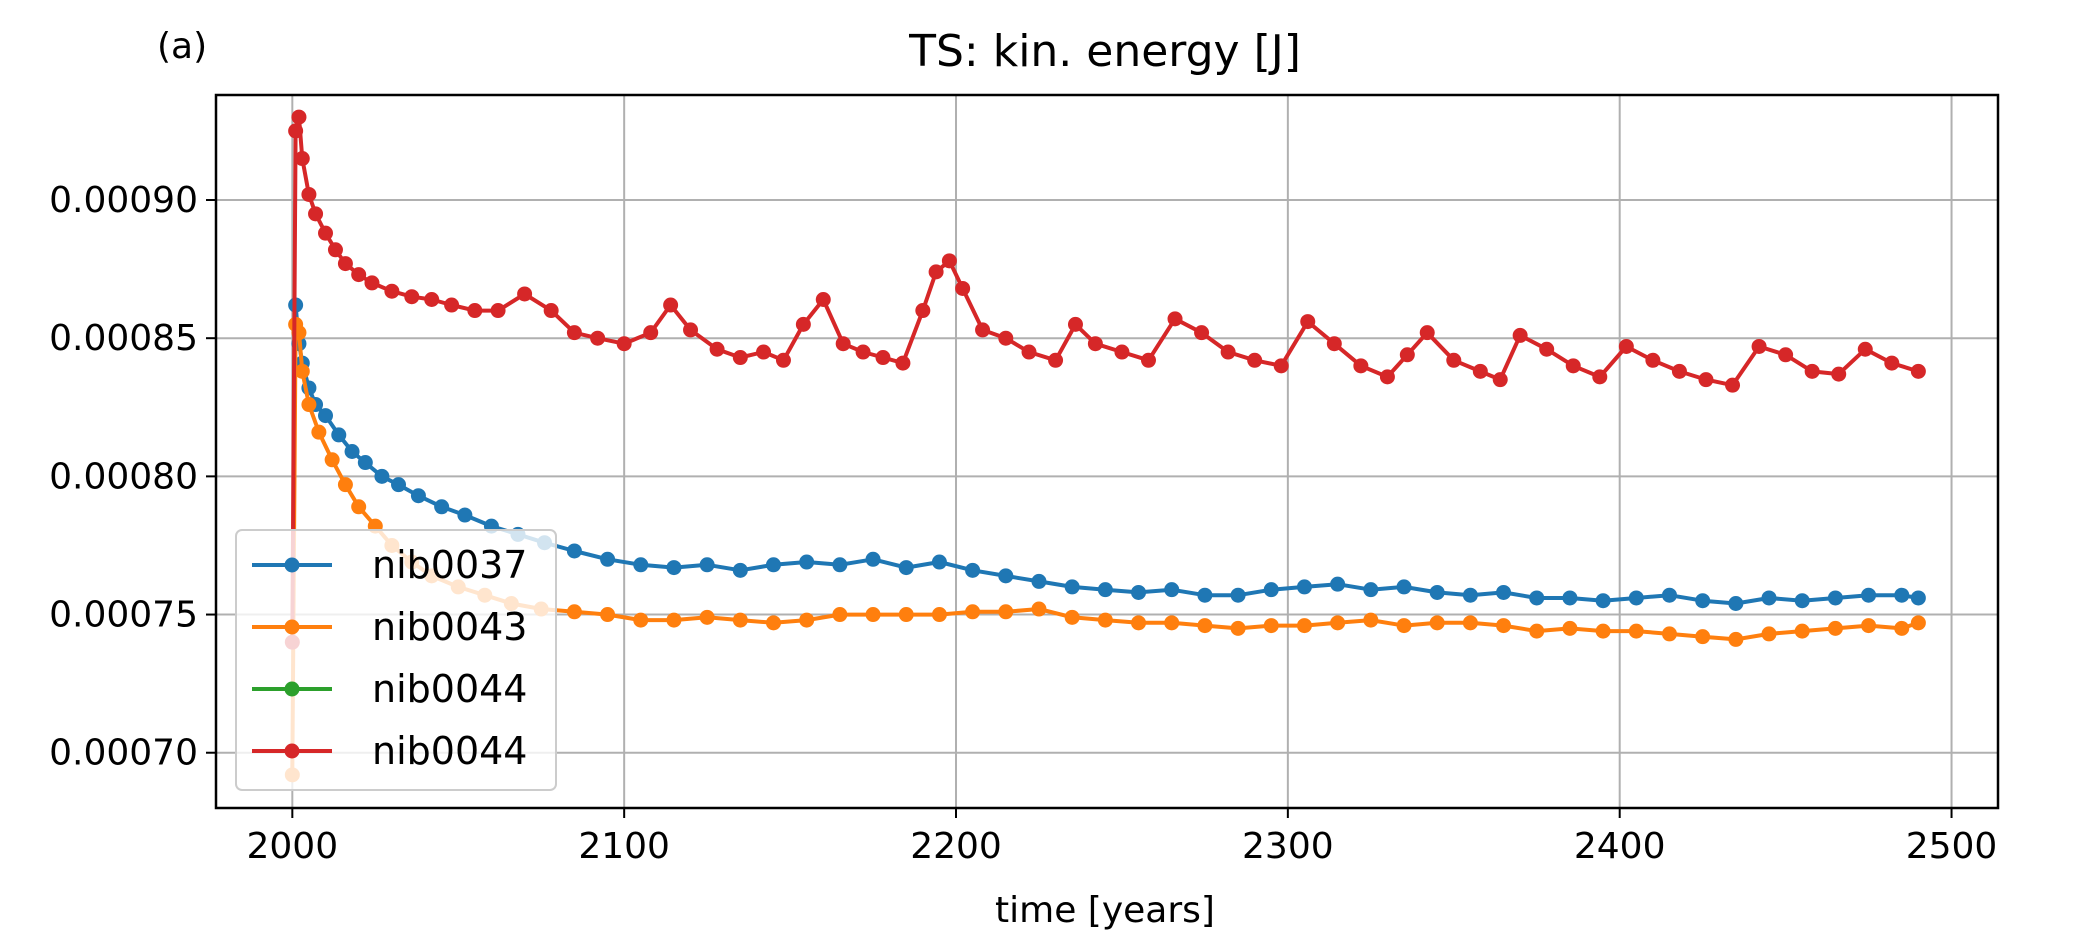 This screenshot has width=2078, height=944. I want to click on x-tick-label: 2000, so click(293, 846).